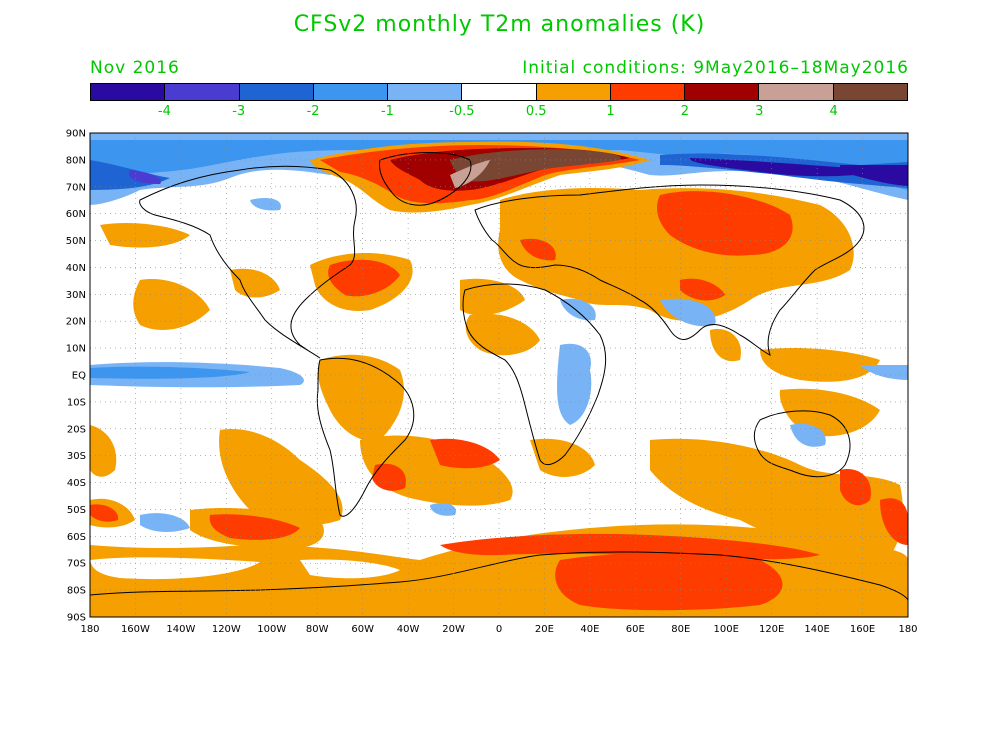 Image resolution: width=999 pixels, height=750 pixels. Describe the element at coordinates (715, 68) in the screenshot. I see `initial-conditions-label: Initial conditions: 9May2016–18May2016` at that location.